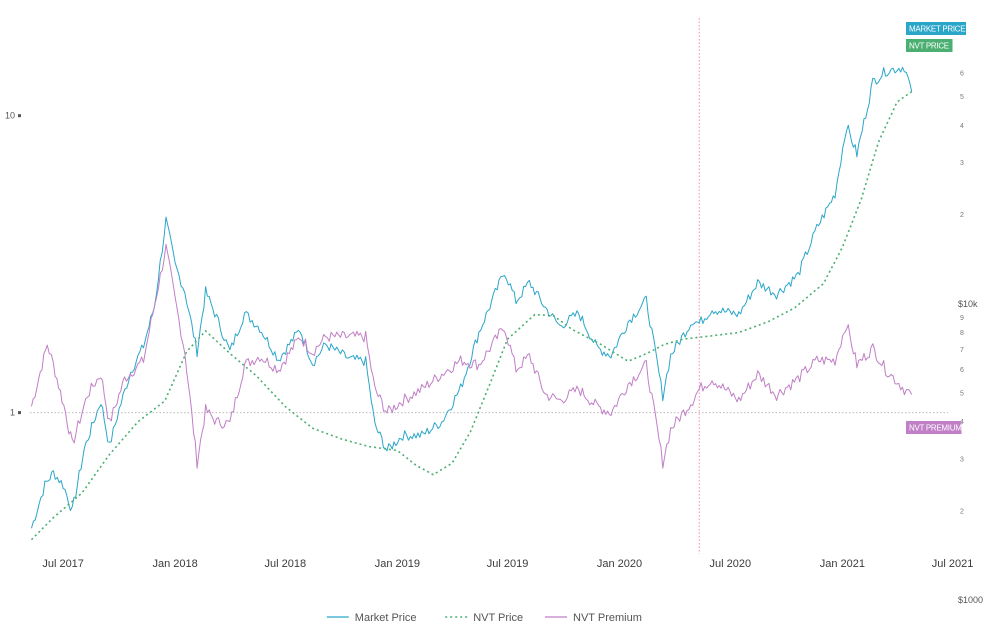  What do you see at coordinates (970, 338) in the screenshot?
I see `right-axis: 2 3 4 5 6 7 8 9 2 3 4 5 6 $1000 $10k` at bounding box center [970, 338].